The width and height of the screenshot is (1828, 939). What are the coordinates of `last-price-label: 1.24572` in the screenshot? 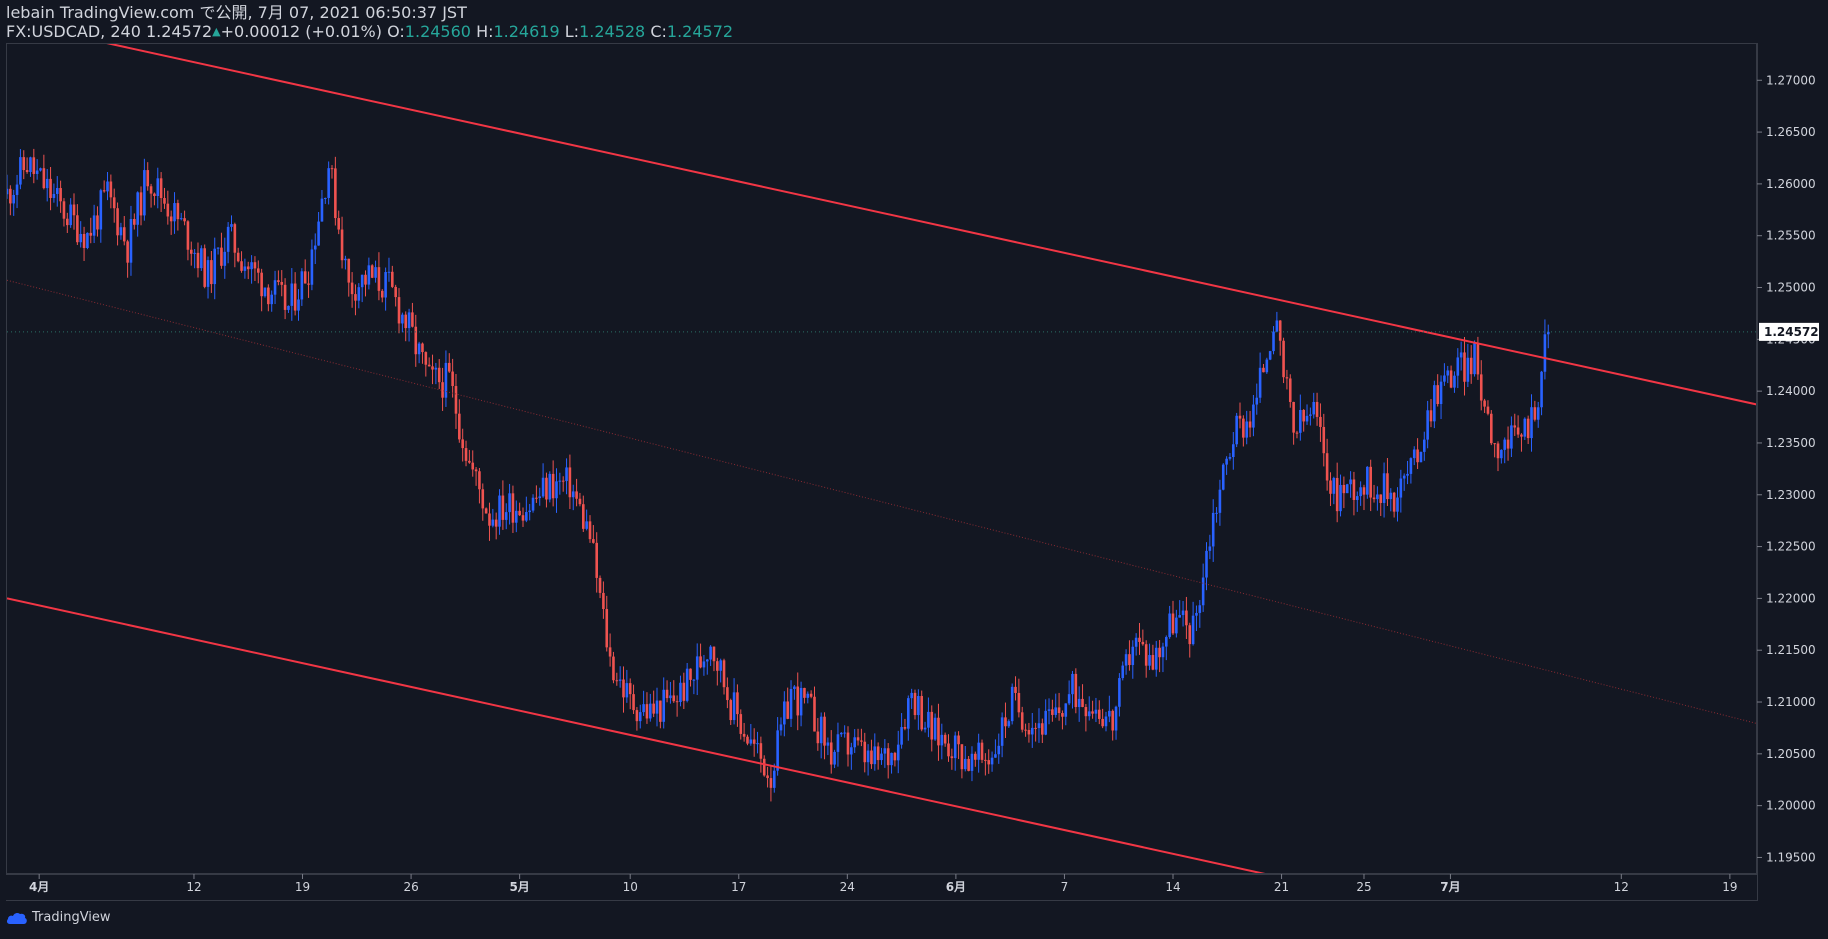 It's located at (179, 31).